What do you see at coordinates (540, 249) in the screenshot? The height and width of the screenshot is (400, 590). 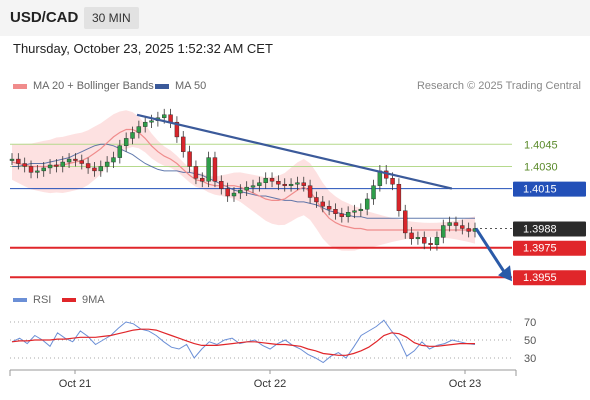 I see `level-label-1.3975: 1.3975` at bounding box center [540, 249].